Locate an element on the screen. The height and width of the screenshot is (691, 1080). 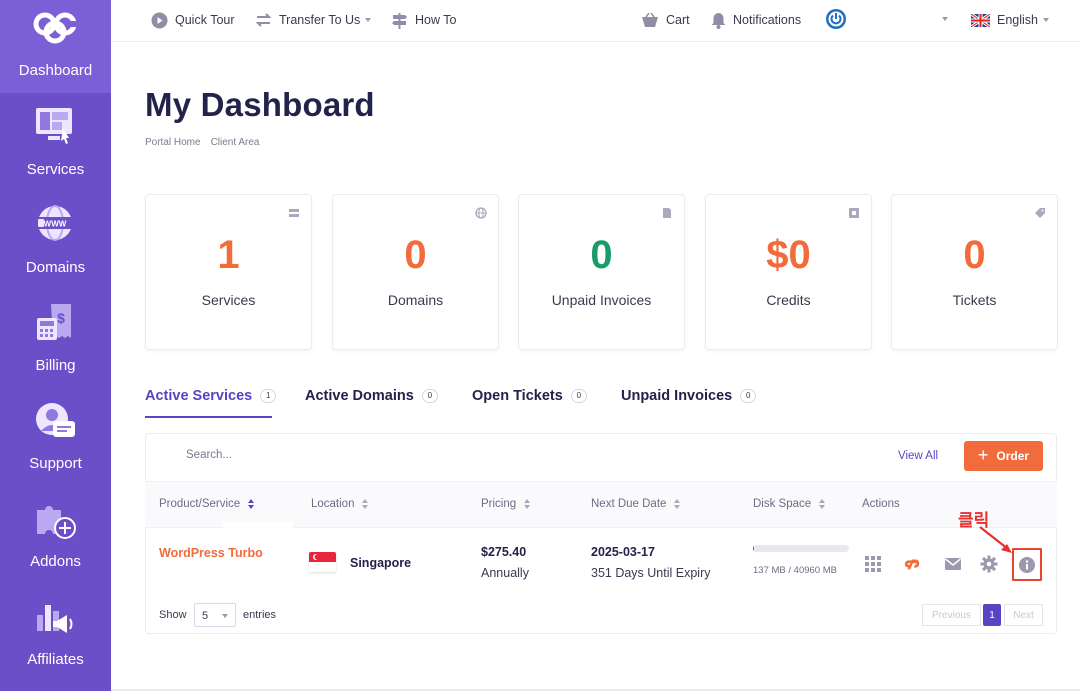
transfer-dropdown: Transfer To Us is located at coordinates (313, 20).